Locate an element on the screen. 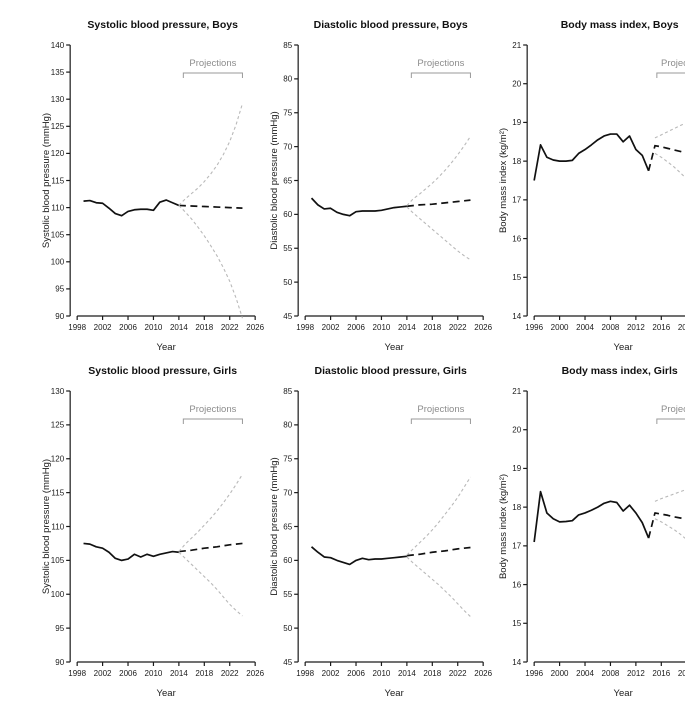 This screenshot has width=685, height=708. y-axis-label: Body mass index (kg/m²) is located at coordinates (503, 180).